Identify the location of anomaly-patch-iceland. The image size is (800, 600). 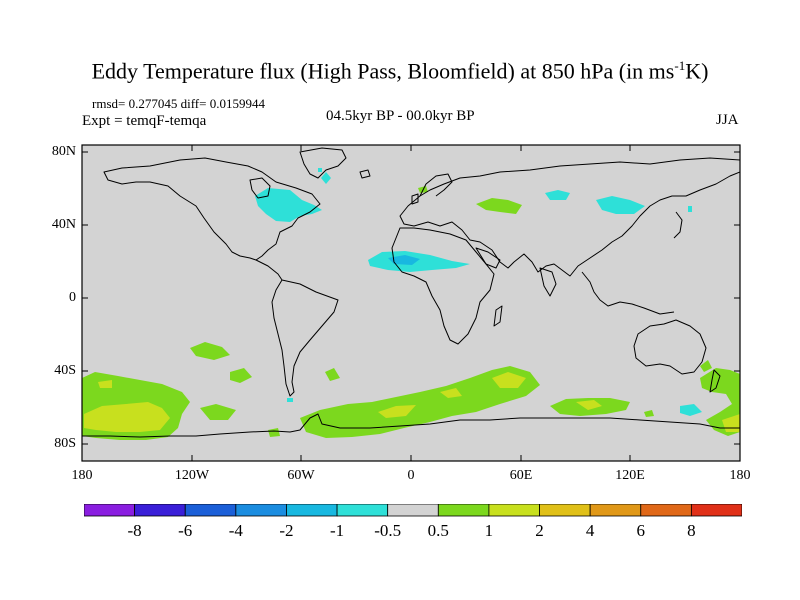
(320, 170).